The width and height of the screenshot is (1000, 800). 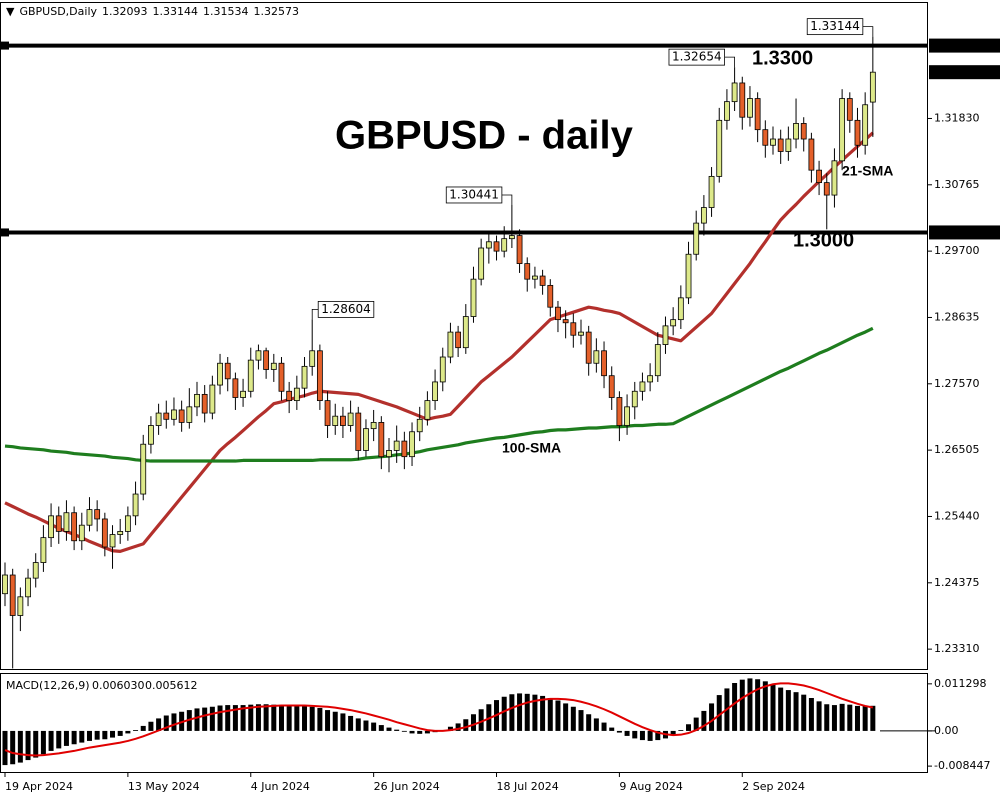 What do you see at coordinates (957, 71) in the screenshot?
I see `price-label: 1.32573` at bounding box center [957, 71].